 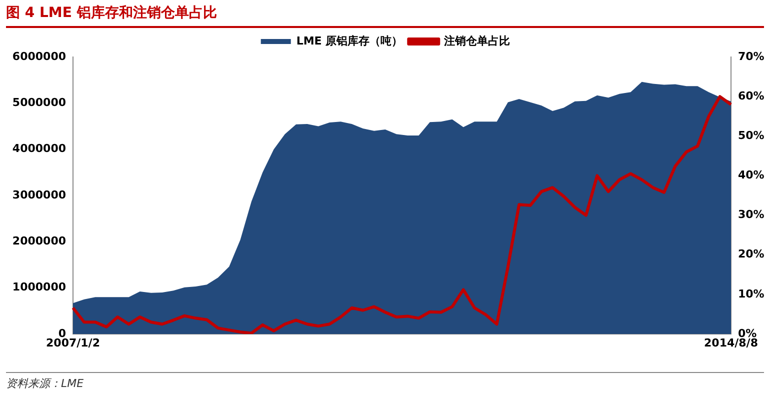 What do you see at coordinates (39, 241) in the screenshot?
I see `y-tick-label: 2000000` at bounding box center [39, 241].